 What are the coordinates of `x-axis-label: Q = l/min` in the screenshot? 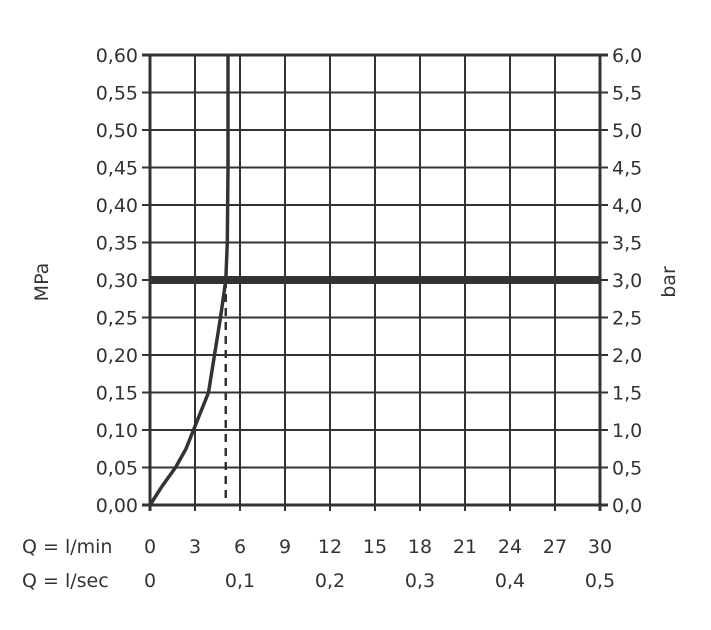 It's located at (67, 547).